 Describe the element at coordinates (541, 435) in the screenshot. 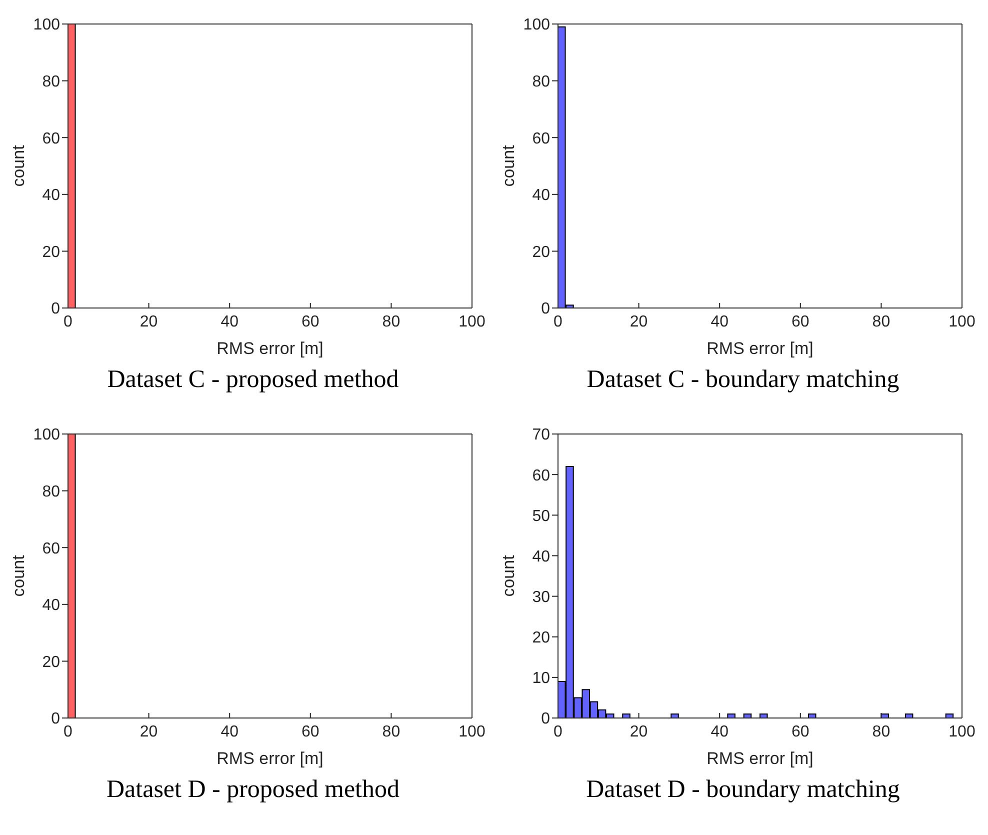

I see `y-tick-label: 70` at that location.